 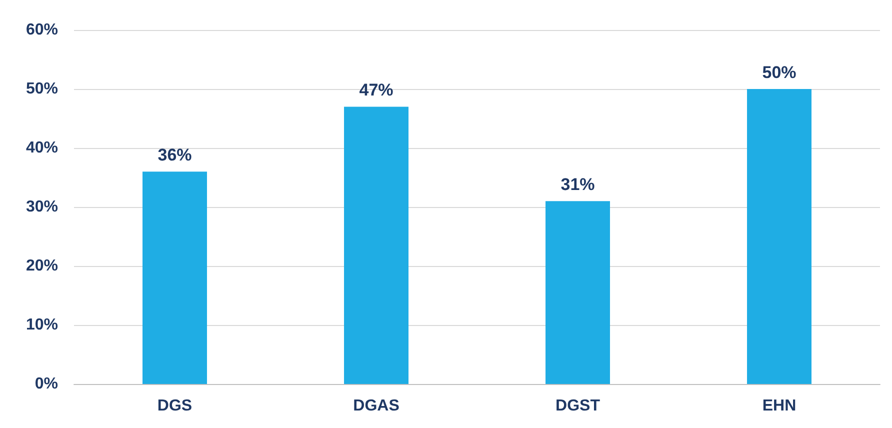 I want to click on data-label: 31%, so click(x=577, y=184).